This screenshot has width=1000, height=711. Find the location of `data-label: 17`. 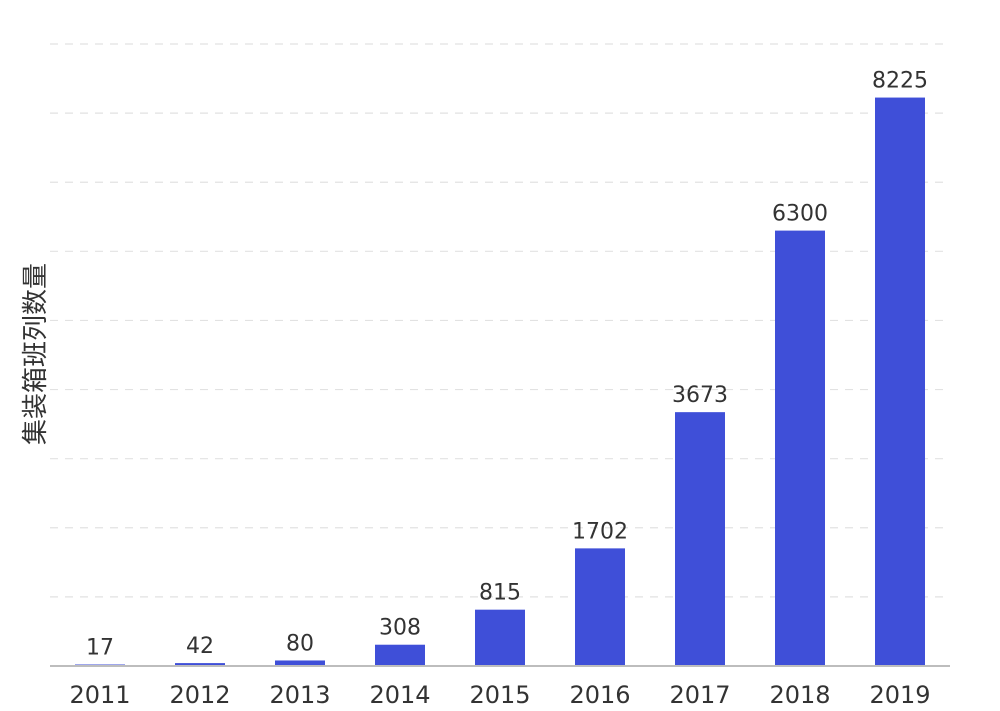

data-label: 17 is located at coordinates (100, 648).